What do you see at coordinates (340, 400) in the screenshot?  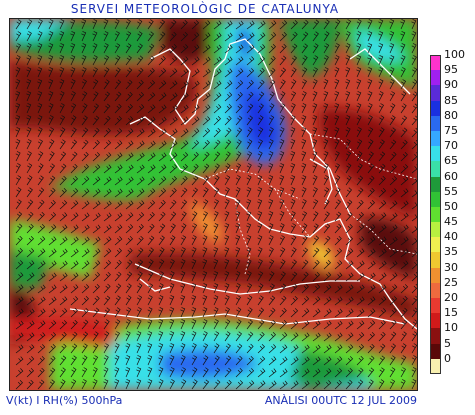 I see `footer-analysis-label: ANÀLISI 00UTC 12 JUL 2009` at bounding box center [340, 400].